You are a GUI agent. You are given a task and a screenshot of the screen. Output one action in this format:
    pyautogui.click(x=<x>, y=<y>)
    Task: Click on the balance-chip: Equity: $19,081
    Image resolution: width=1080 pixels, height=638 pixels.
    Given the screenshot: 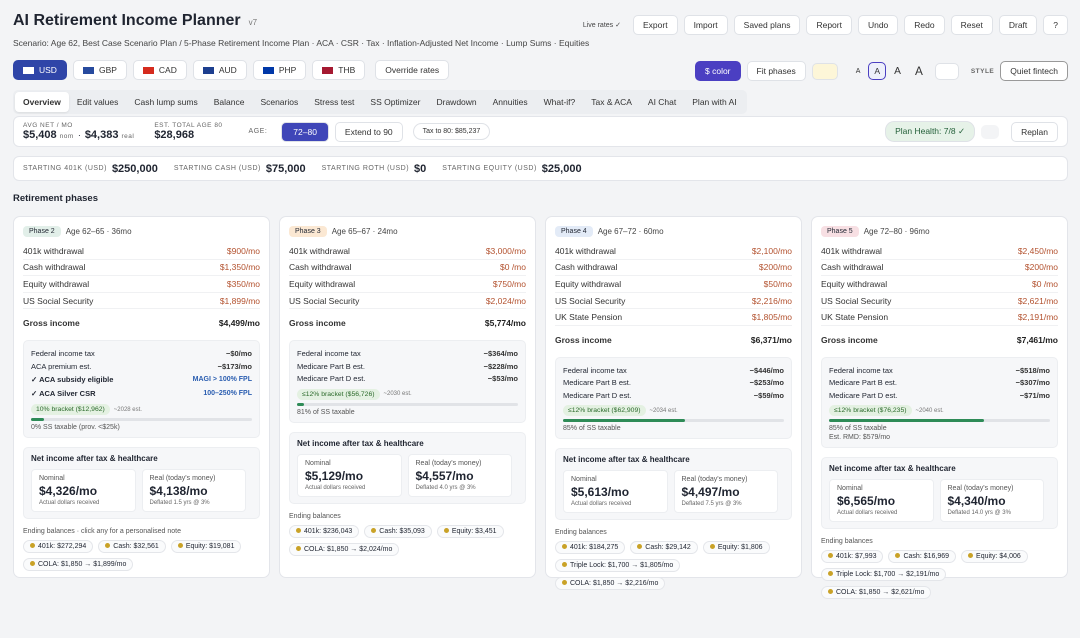 What is the action you would take?
    pyautogui.click(x=206, y=547)
    